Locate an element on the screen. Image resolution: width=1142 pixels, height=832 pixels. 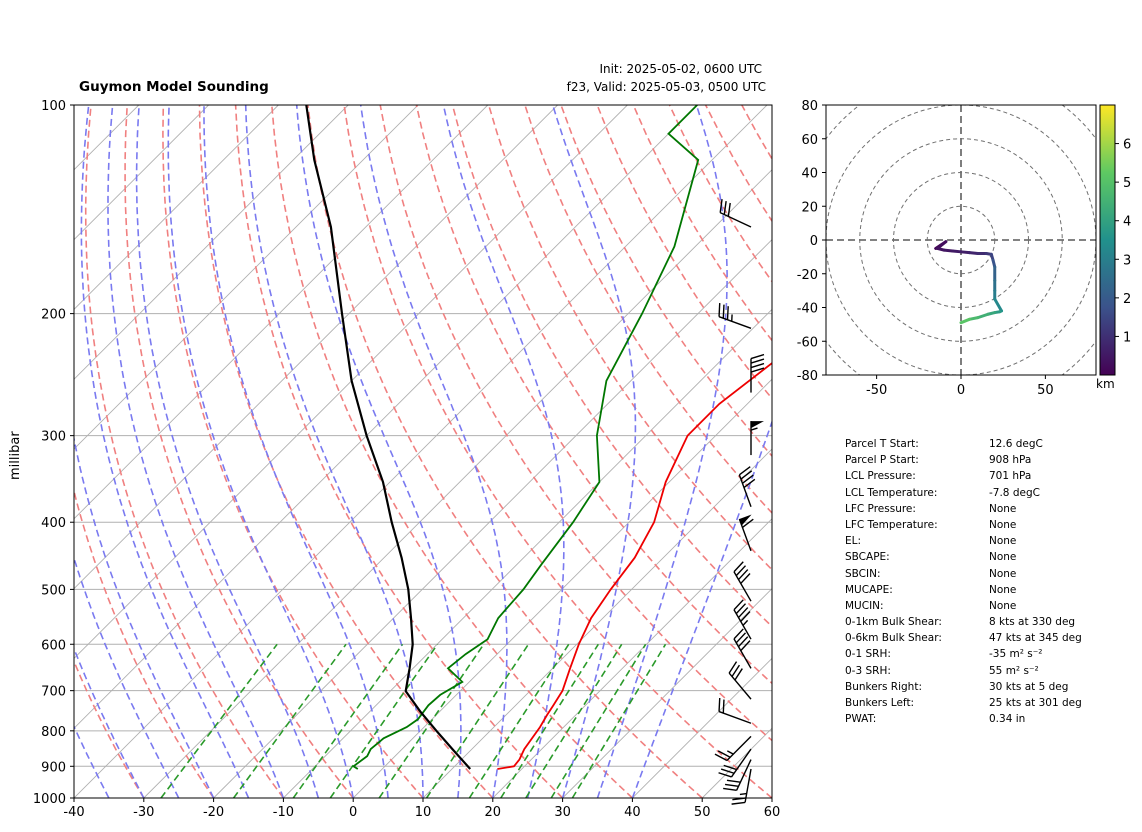
stat-value: 908 hPa is located at coordinates (1010, 460).